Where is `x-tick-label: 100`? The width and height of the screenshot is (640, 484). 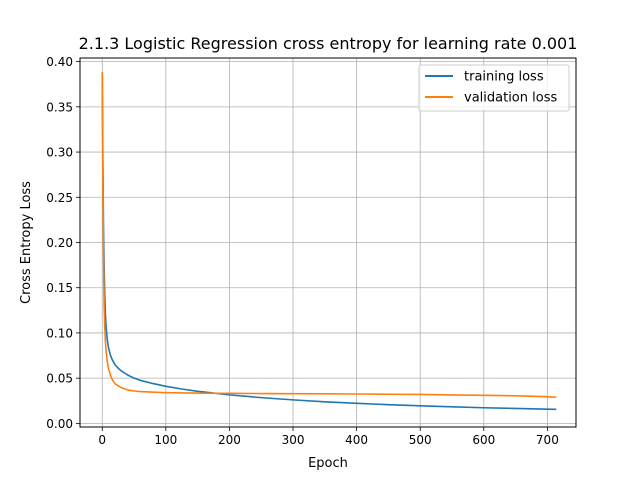 x-tick-label: 100 is located at coordinates (165, 440).